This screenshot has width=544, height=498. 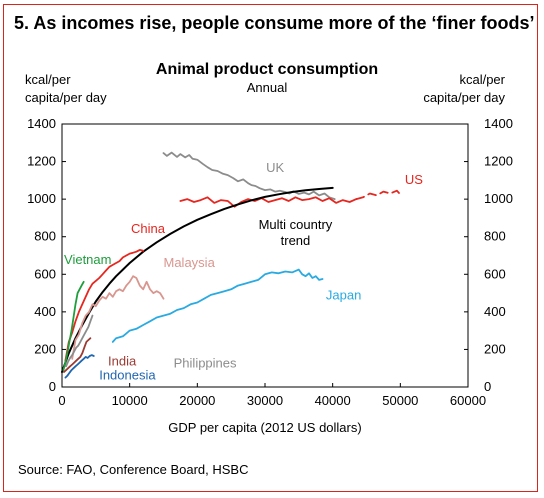 I want to click on series-label-philippines: Philippines, so click(x=205, y=362).